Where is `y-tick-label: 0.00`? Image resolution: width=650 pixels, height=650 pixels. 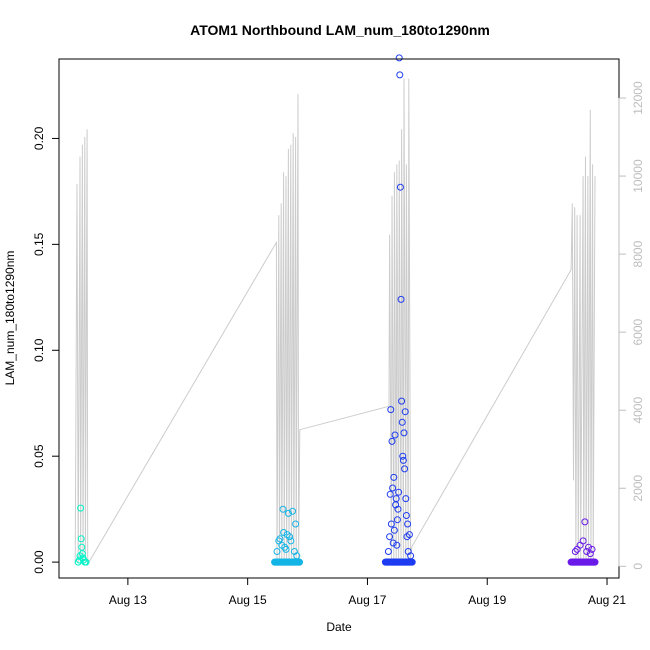
y-tick-label: 0.00 is located at coordinates (39, 562).